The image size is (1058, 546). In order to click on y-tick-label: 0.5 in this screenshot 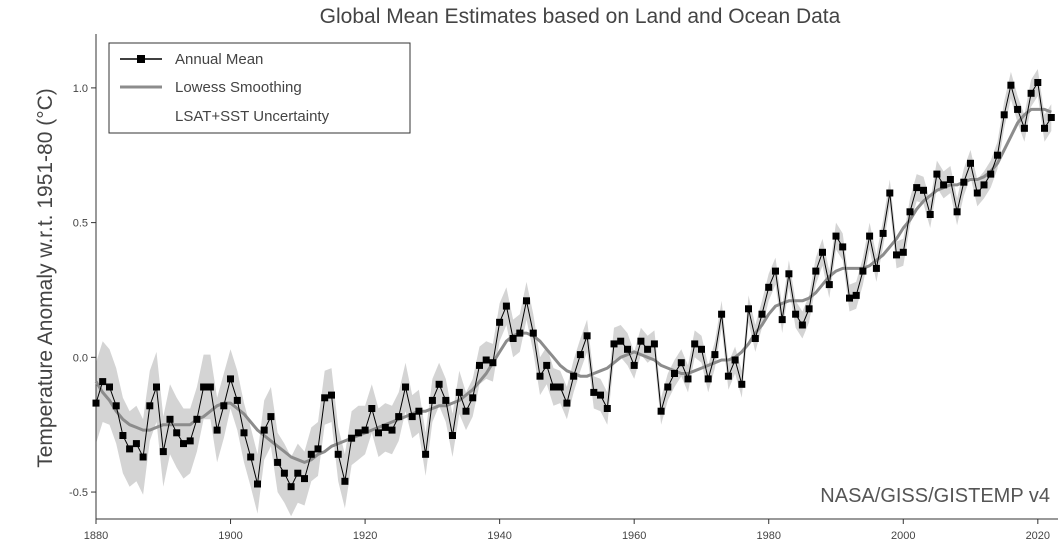, I will do `click(80, 224)`.